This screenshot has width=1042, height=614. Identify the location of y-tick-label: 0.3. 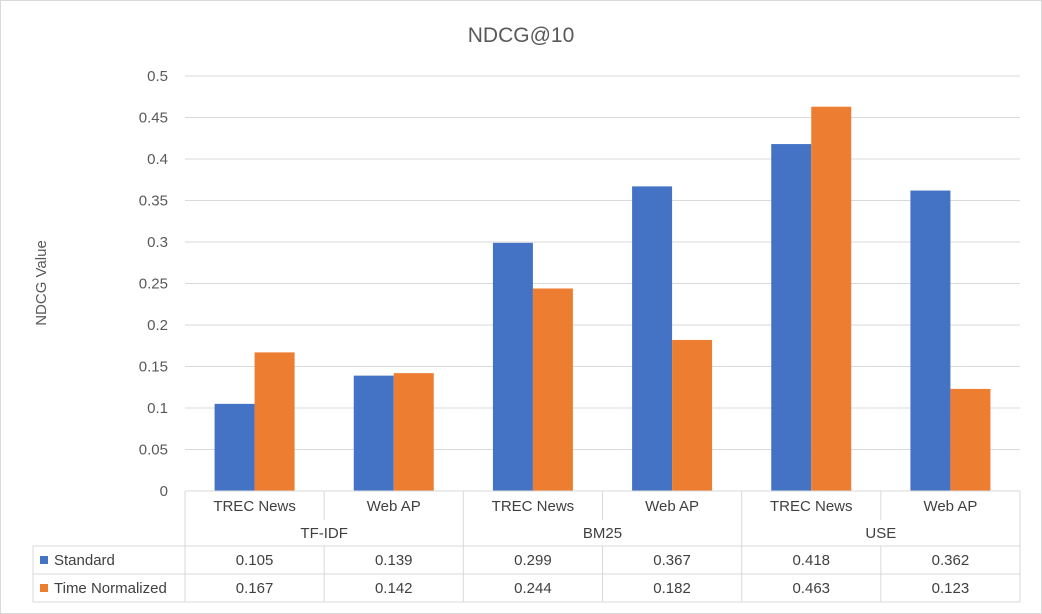
(157, 242).